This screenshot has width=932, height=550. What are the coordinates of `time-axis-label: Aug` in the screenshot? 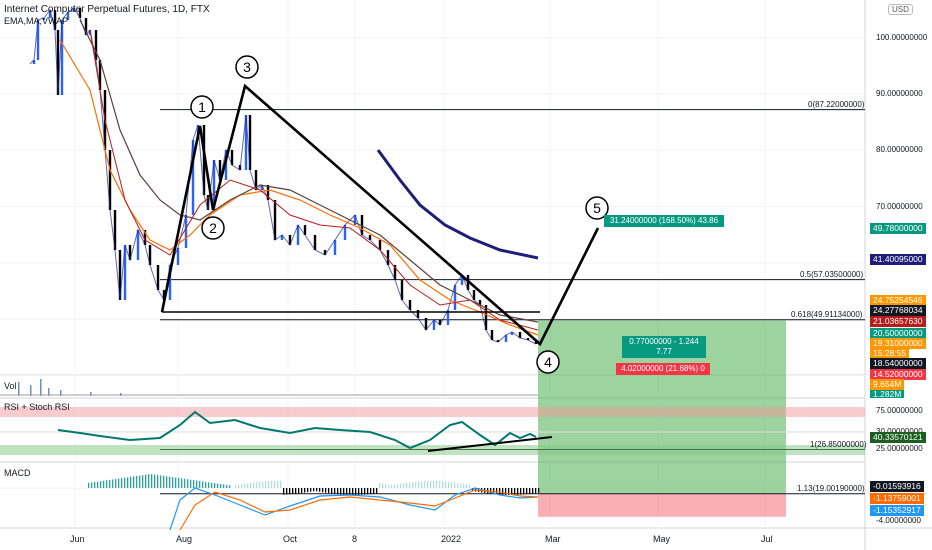 It's located at (184, 539).